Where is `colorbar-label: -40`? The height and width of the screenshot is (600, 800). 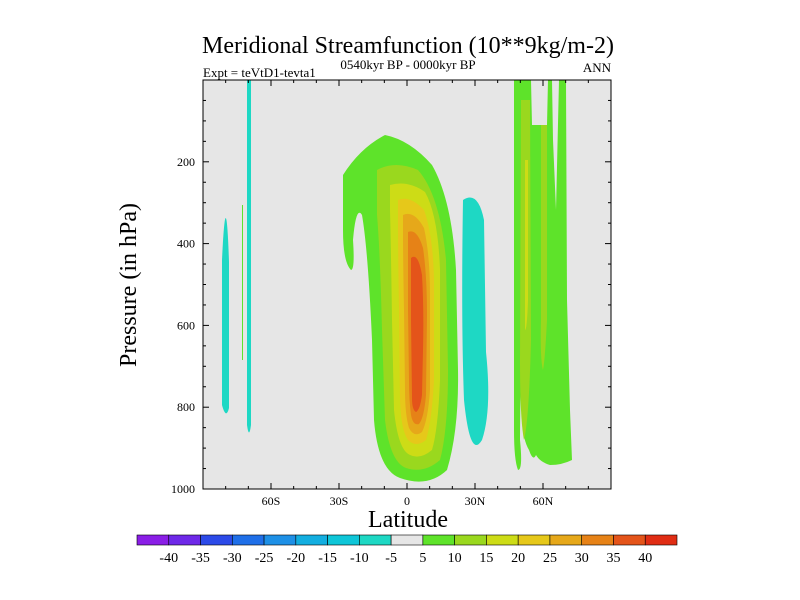
colorbar-label: -40 is located at coordinates (168, 558).